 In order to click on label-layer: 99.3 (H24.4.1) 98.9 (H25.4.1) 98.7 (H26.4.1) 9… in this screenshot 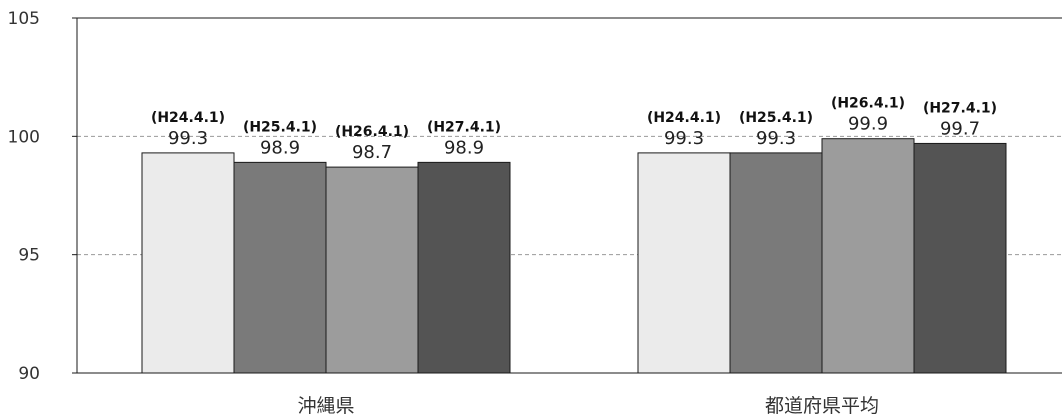, I will do `click(574, 129)`.